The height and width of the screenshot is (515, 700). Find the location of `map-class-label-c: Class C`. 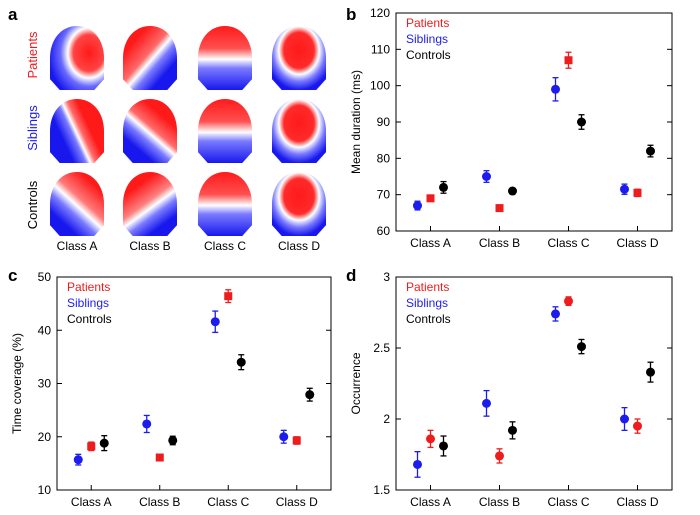

map-class-label-c: Class C is located at coordinates (225, 246).